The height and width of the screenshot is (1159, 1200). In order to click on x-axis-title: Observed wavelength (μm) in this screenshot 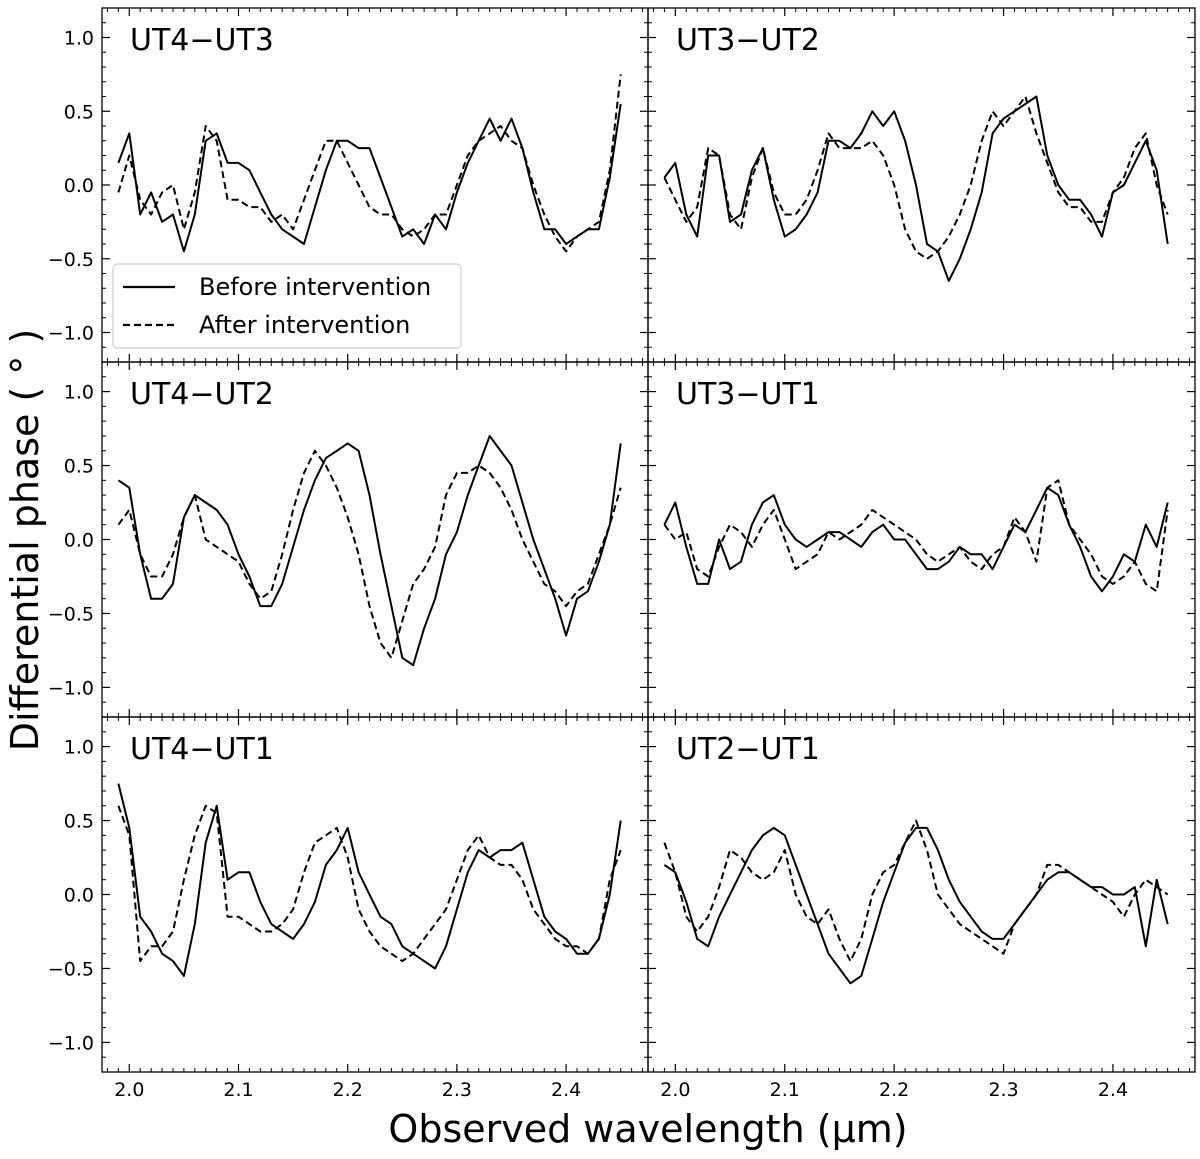, I will do `click(647, 1129)`.